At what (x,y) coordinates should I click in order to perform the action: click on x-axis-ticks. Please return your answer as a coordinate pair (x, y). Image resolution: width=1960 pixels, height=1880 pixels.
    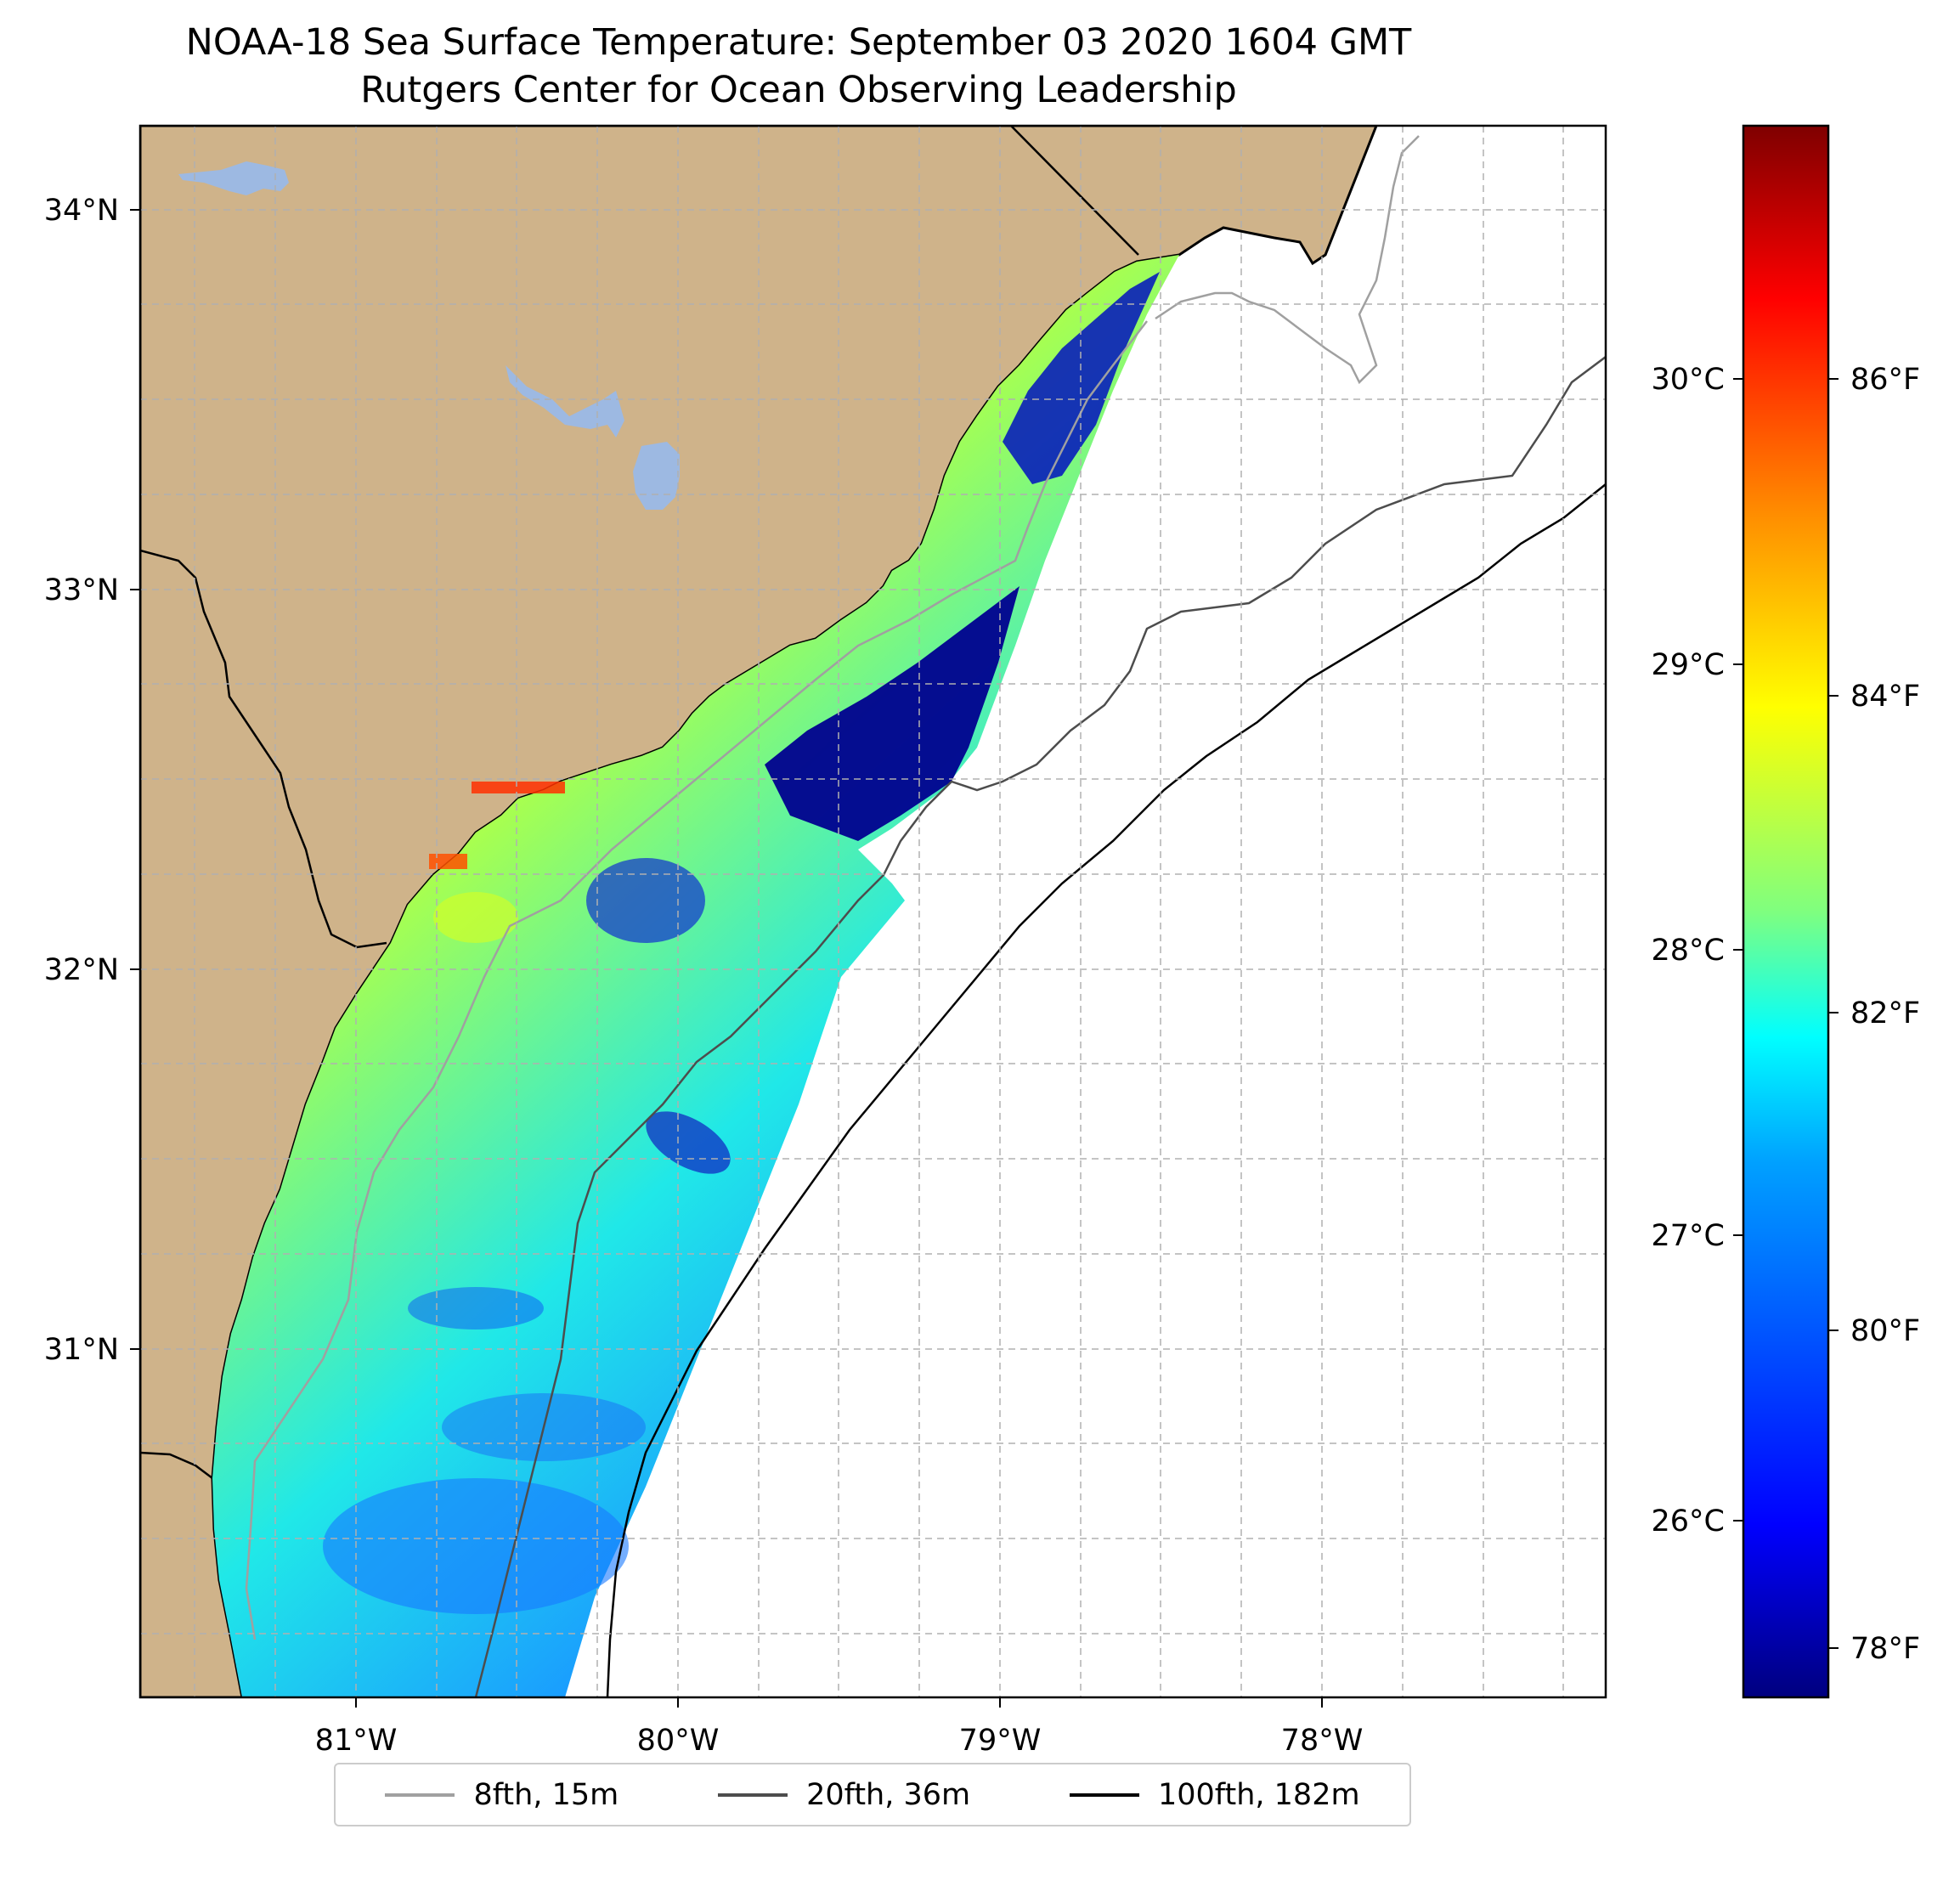
    Looking at the image, I should click on (839, 1702).